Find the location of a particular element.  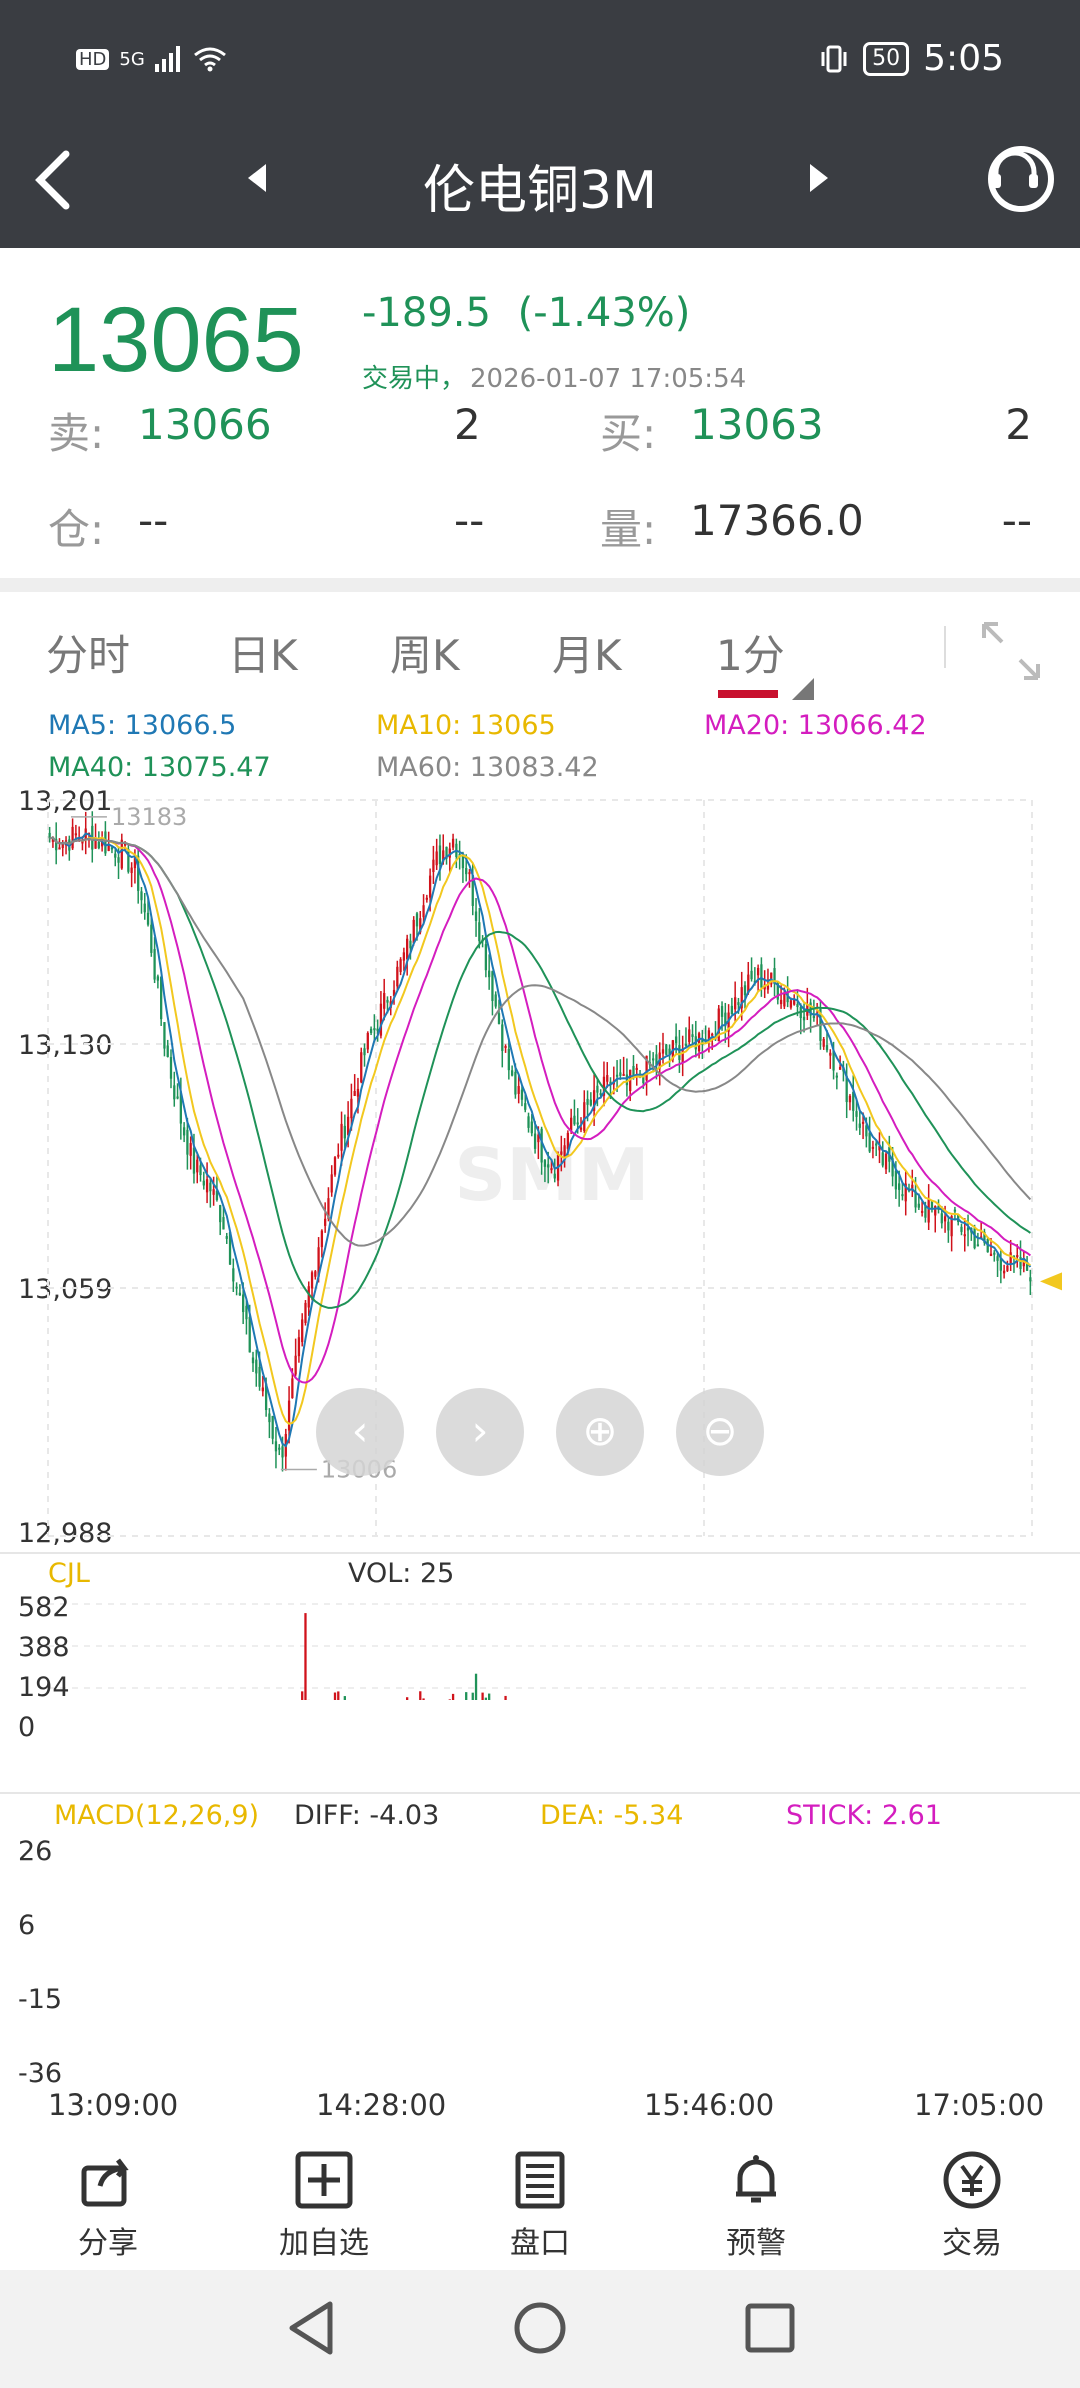

fullscreen-icon is located at coordinates (1010, 650).